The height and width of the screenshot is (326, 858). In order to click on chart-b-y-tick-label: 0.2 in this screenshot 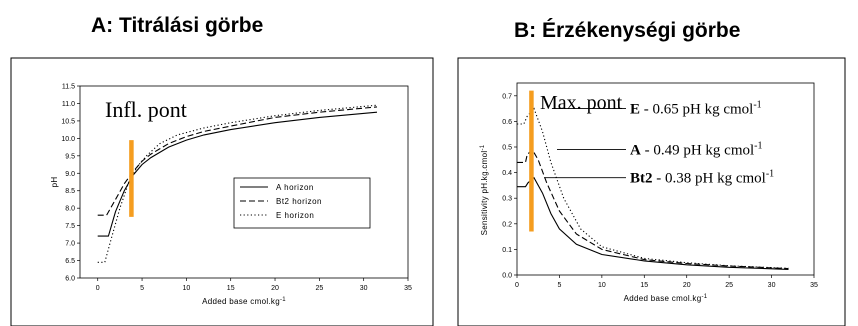, I will do `click(507, 224)`.